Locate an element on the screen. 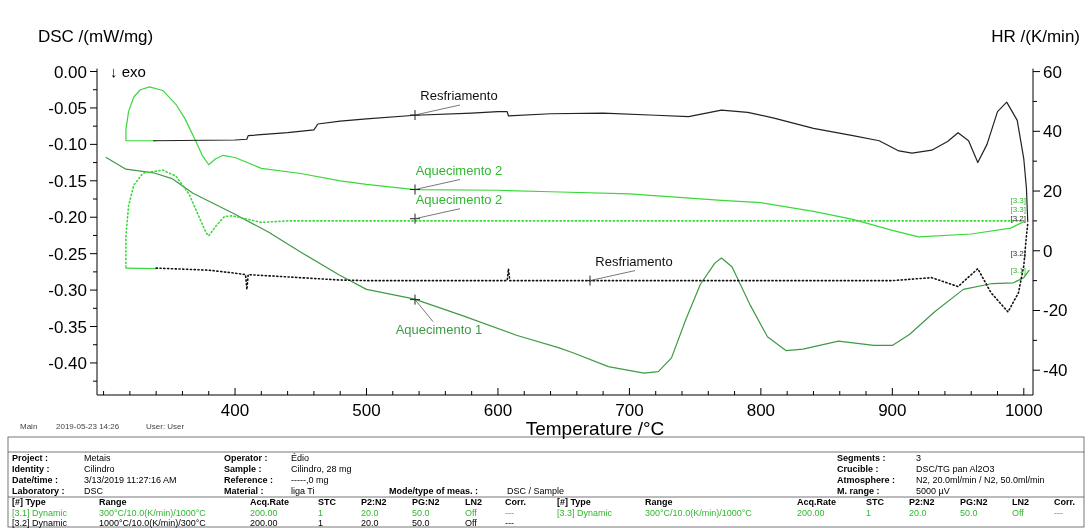 The image size is (1088, 528). x-tick-label: 700 is located at coordinates (629, 410).